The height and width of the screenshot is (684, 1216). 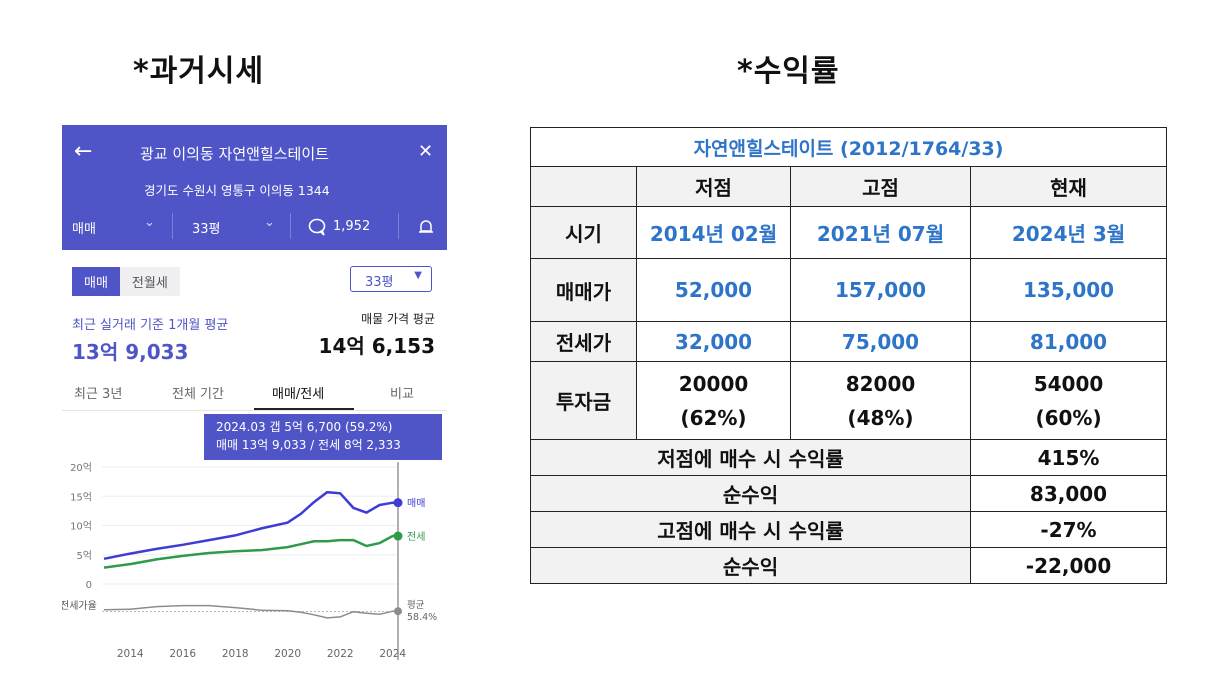 What do you see at coordinates (308, 445) in the screenshot?
I see `tooltip-price-line: 매매 13억 9,033 / 전세 8억 2,333` at bounding box center [308, 445].